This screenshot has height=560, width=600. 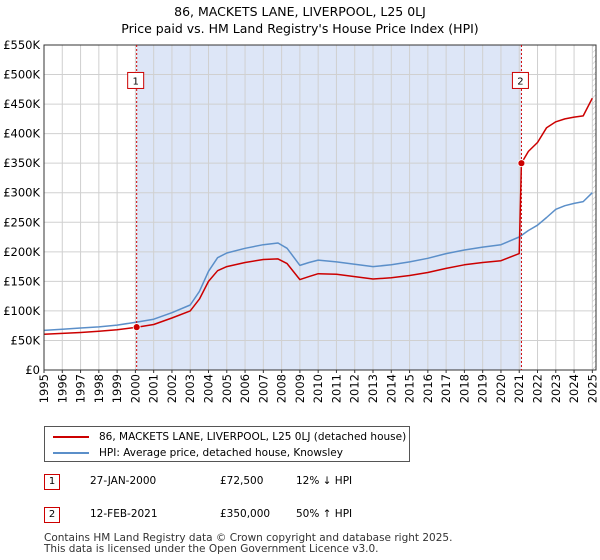 I want to click on sale-hpi-comparison: 12% ↓ HPI, so click(x=324, y=481).